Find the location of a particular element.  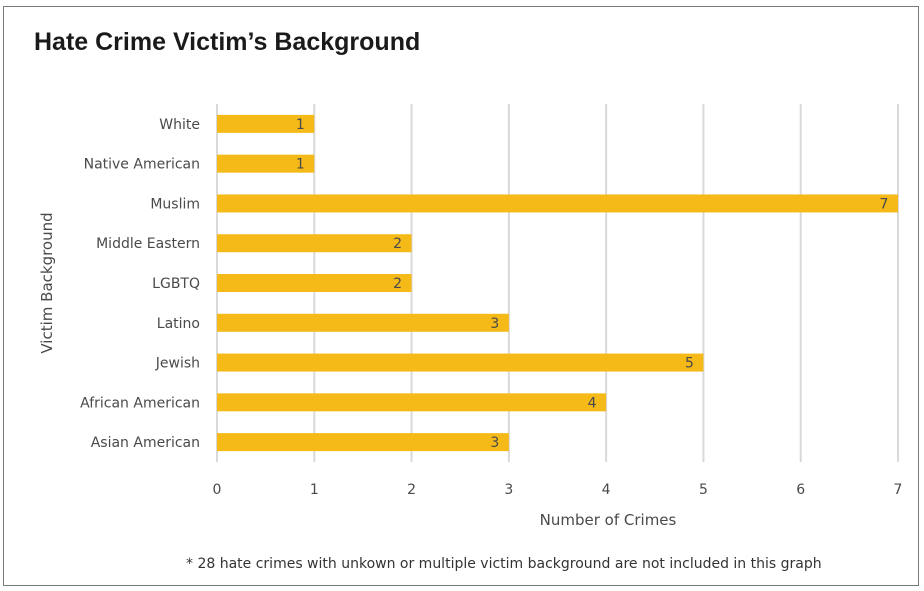

data-label: 7 is located at coordinates (884, 204).